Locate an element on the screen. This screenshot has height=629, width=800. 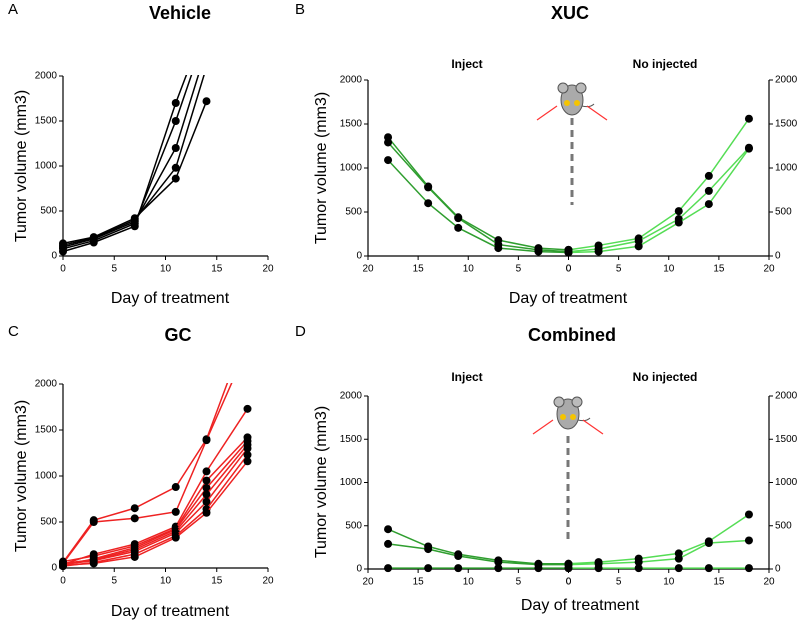
chart-title: Vehicle is located at coordinates (180, 13).